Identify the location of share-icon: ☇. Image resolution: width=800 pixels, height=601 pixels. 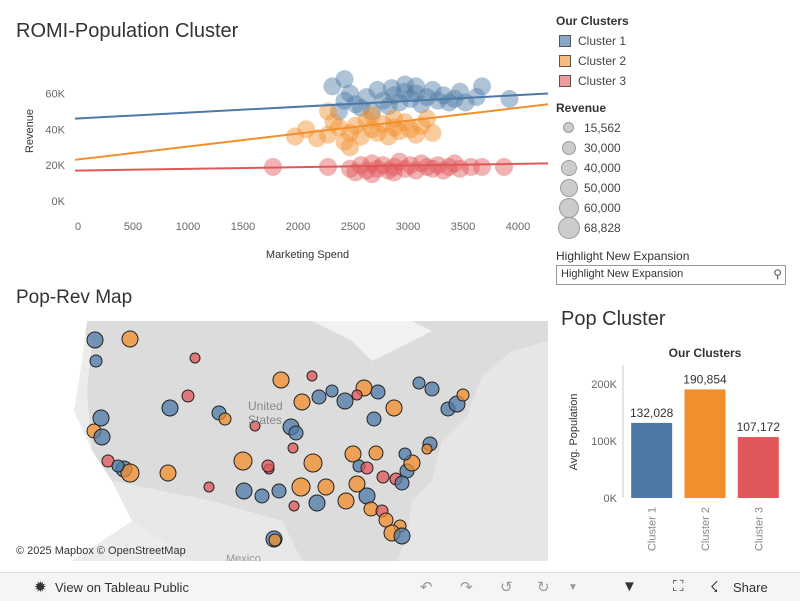
(714, 587).